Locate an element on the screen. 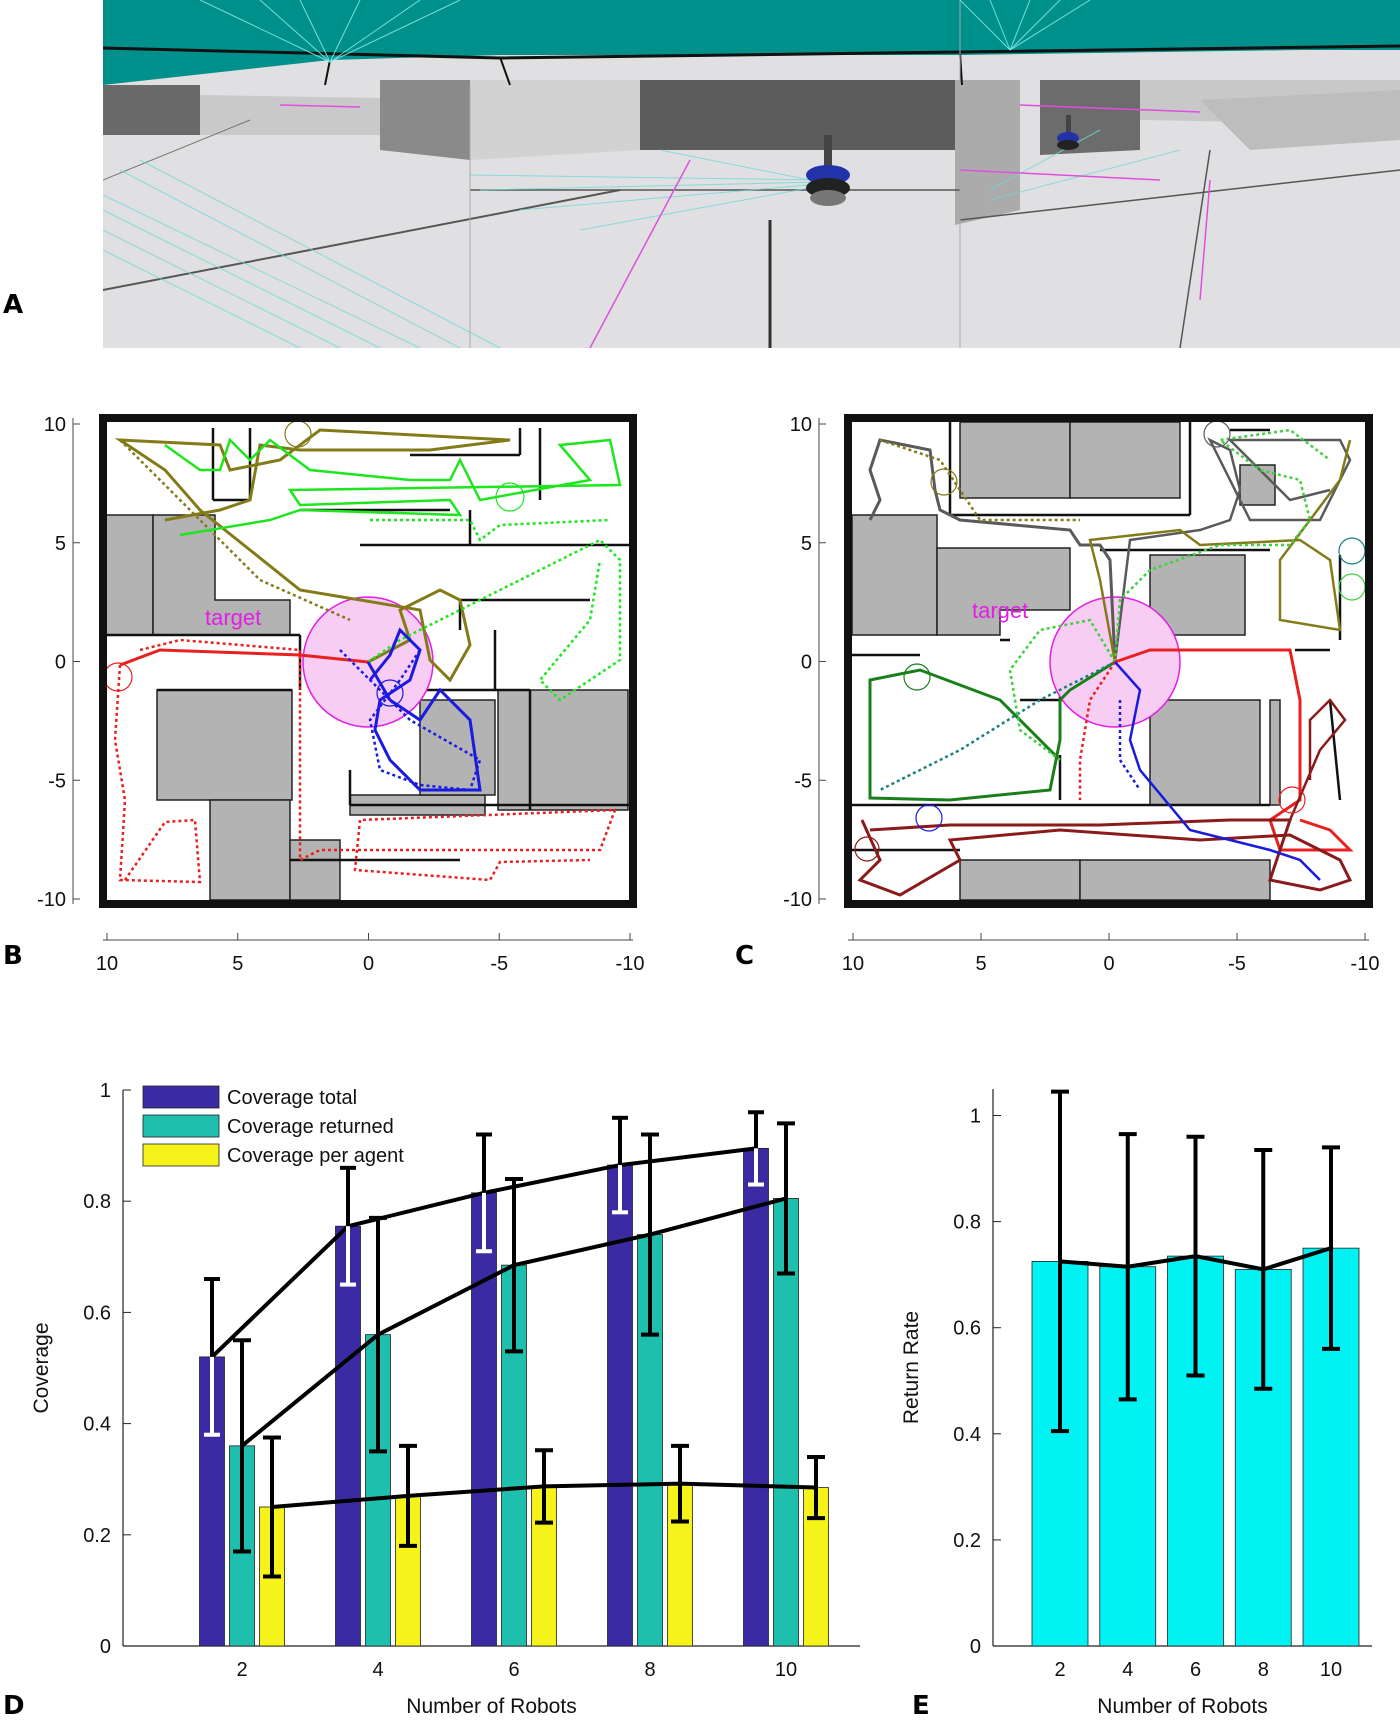 The image size is (1400, 1726). wall-block is located at coordinates (425, 120).